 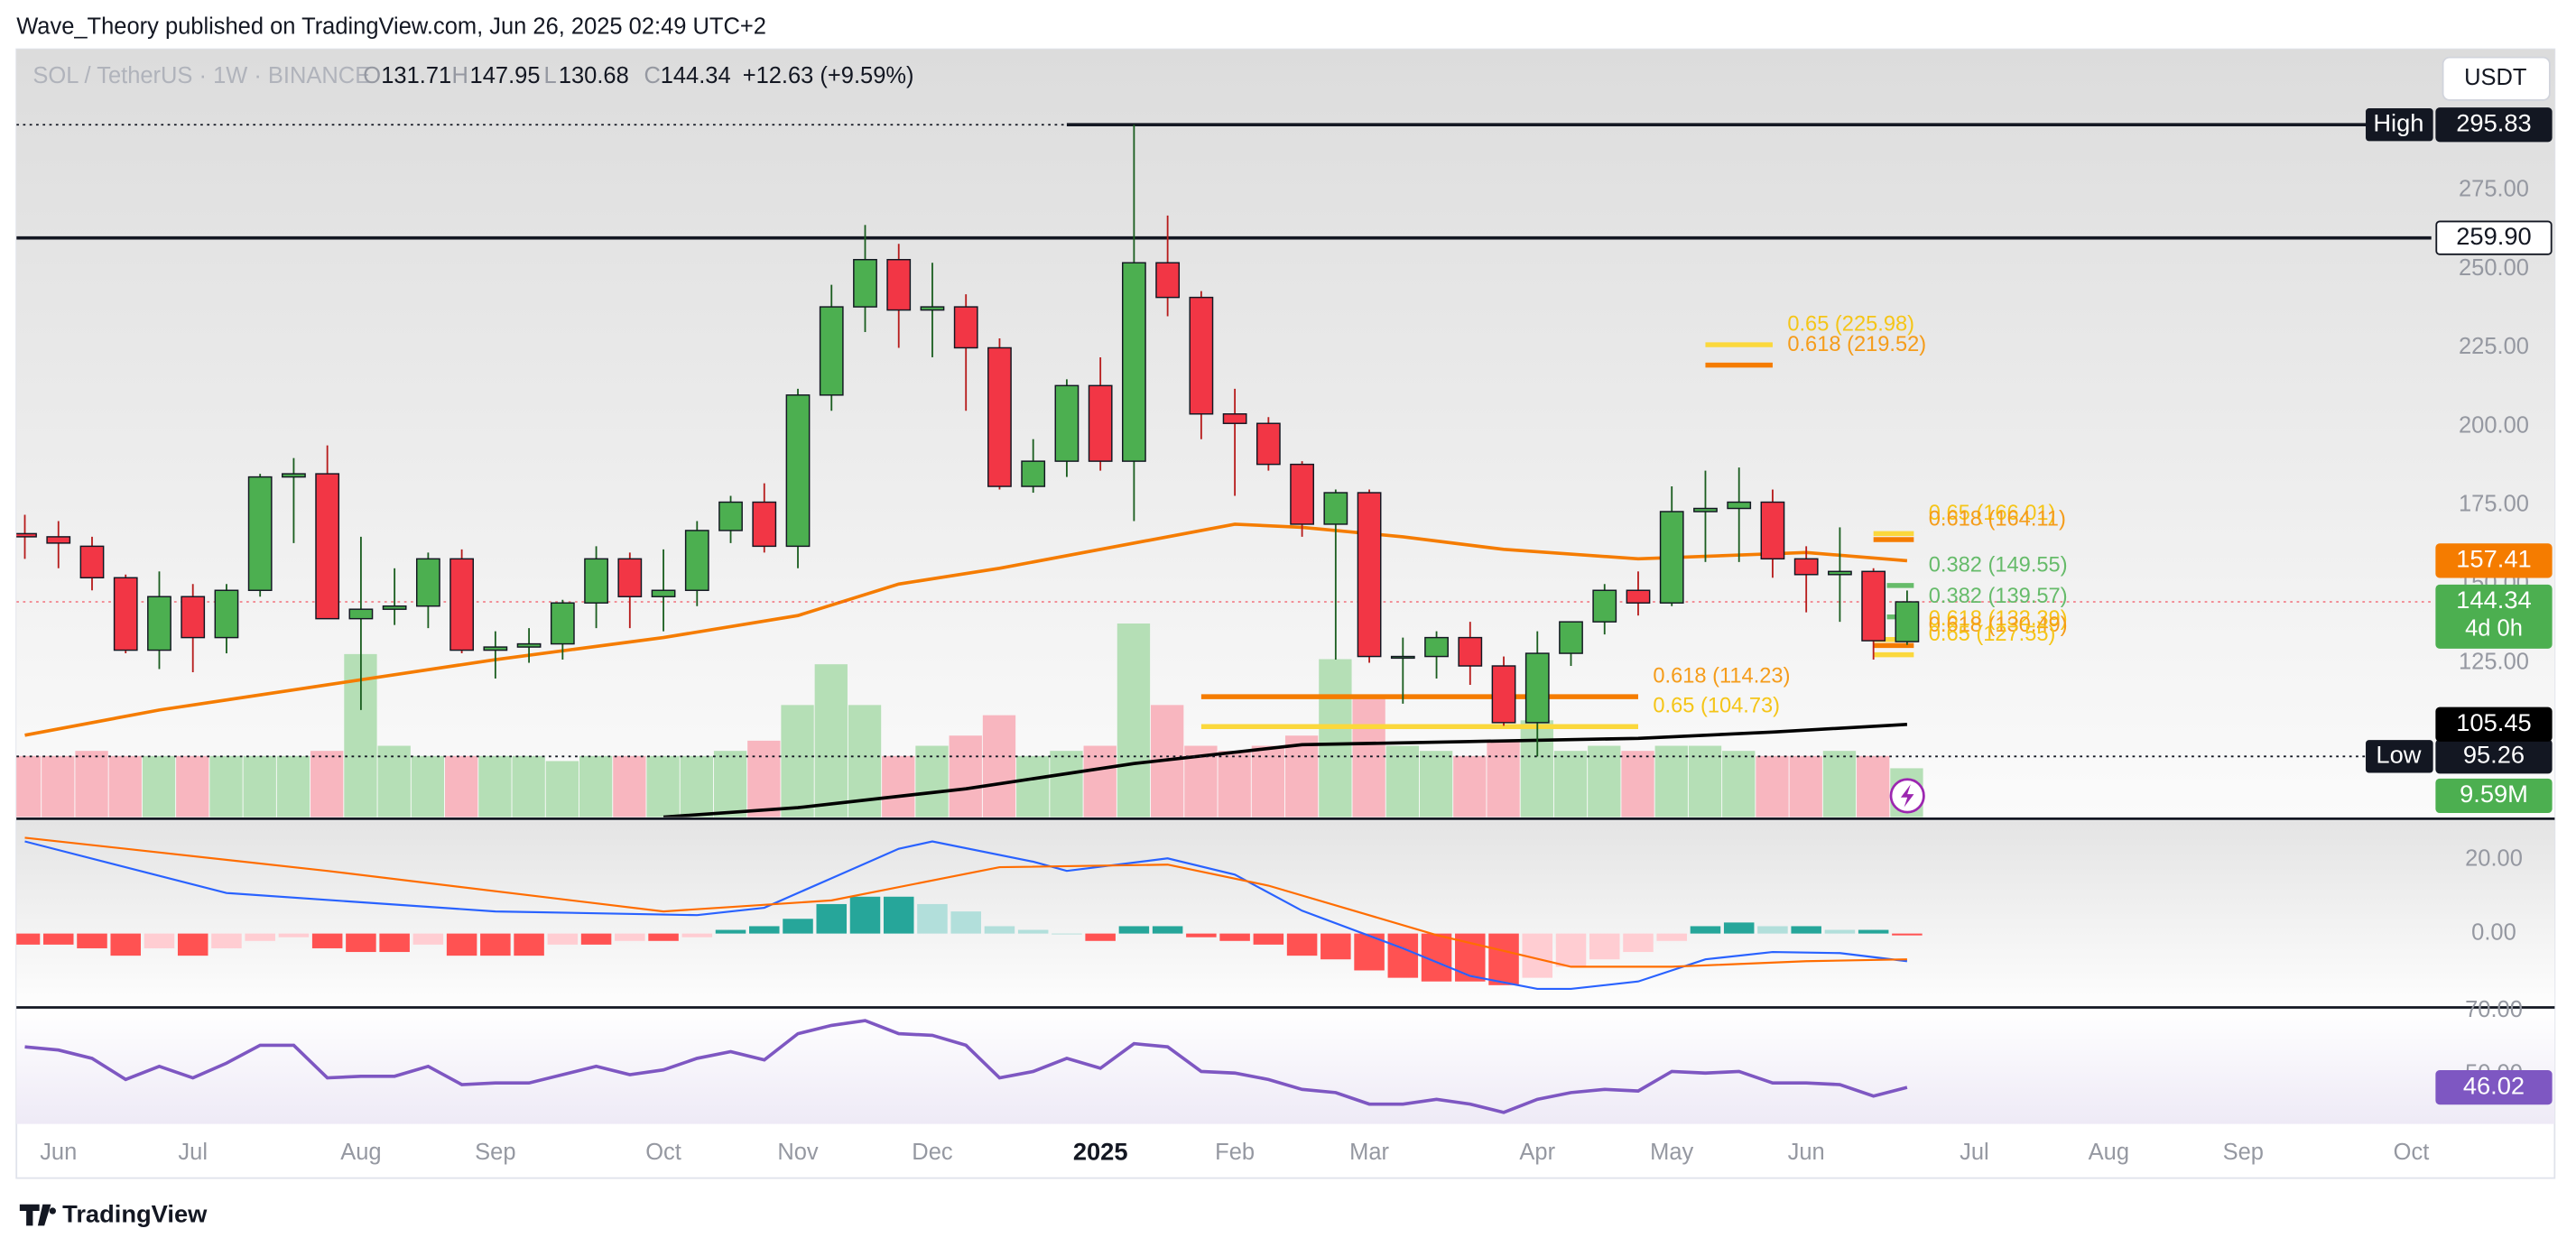 What do you see at coordinates (2493, 600) in the screenshot?
I see `price-badge: 144.34` at bounding box center [2493, 600].